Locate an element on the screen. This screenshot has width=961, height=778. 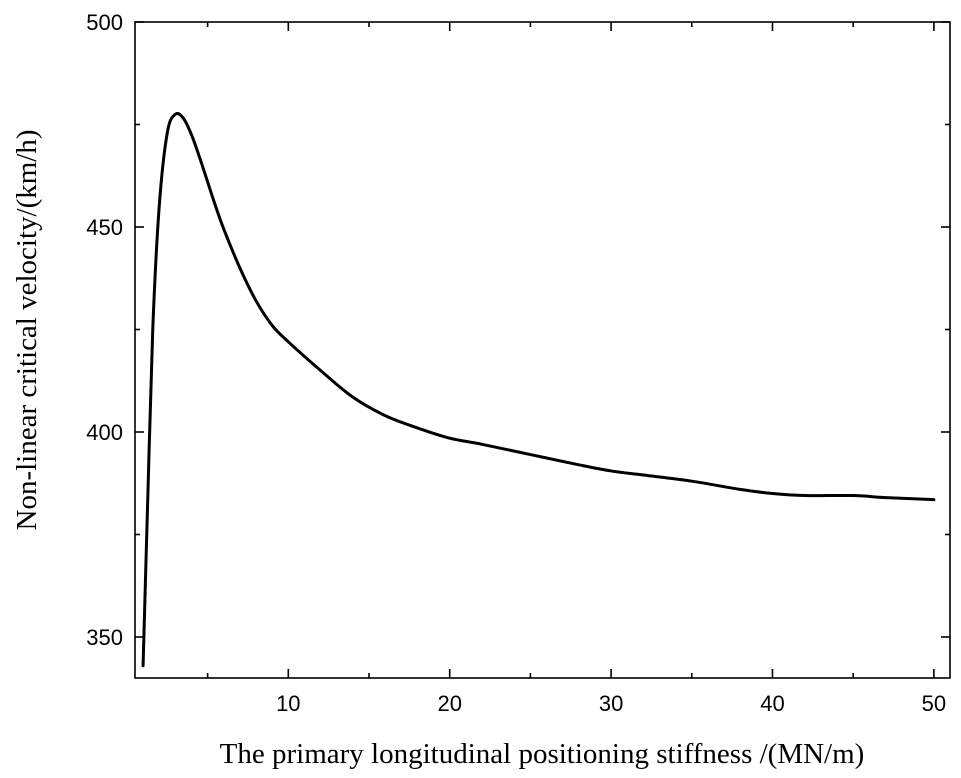
y-axis-title: Non-linear critical velocity/(km/h) is located at coordinates (27, 329).